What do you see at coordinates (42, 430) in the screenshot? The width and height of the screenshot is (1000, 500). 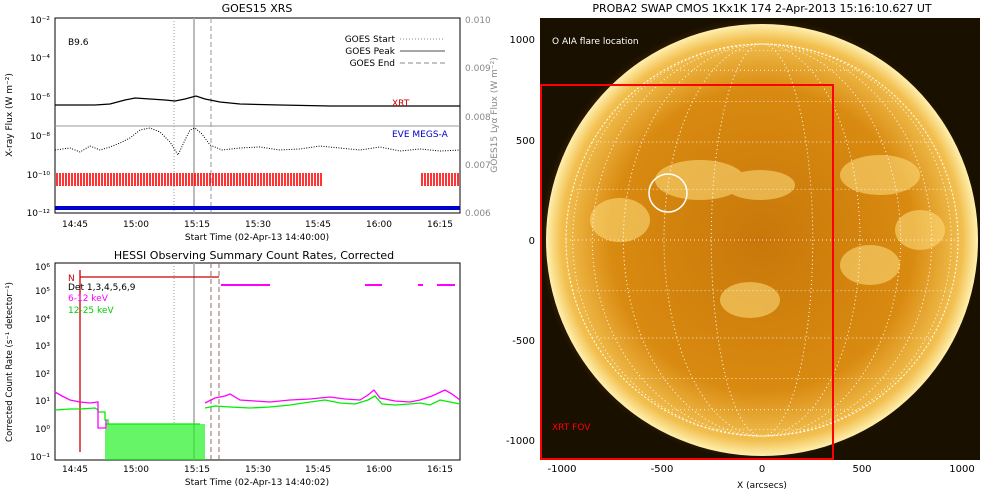 I see `hessi-ytick: 10⁰` at bounding box center [42, 430].